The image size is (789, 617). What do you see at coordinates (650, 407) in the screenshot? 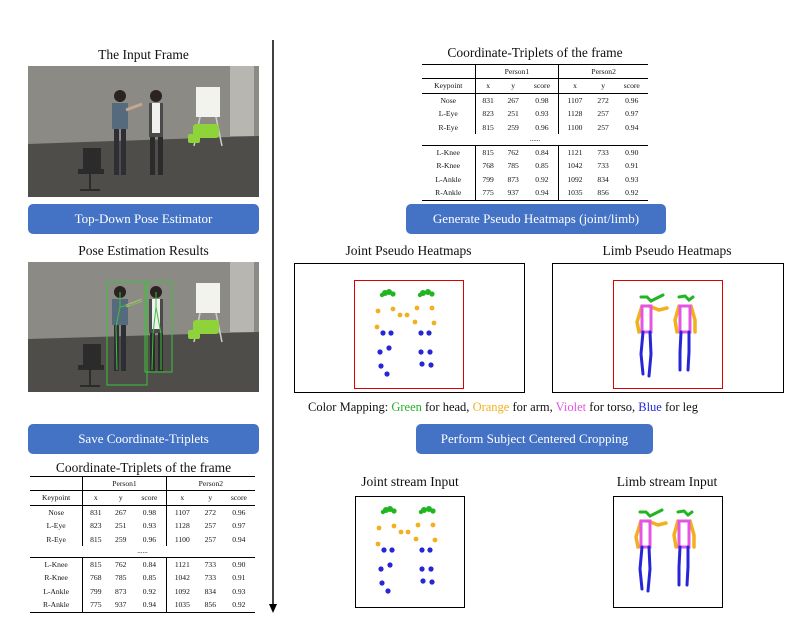
I see `legend-leg-label: Blue` at bounding box center [650, 407].